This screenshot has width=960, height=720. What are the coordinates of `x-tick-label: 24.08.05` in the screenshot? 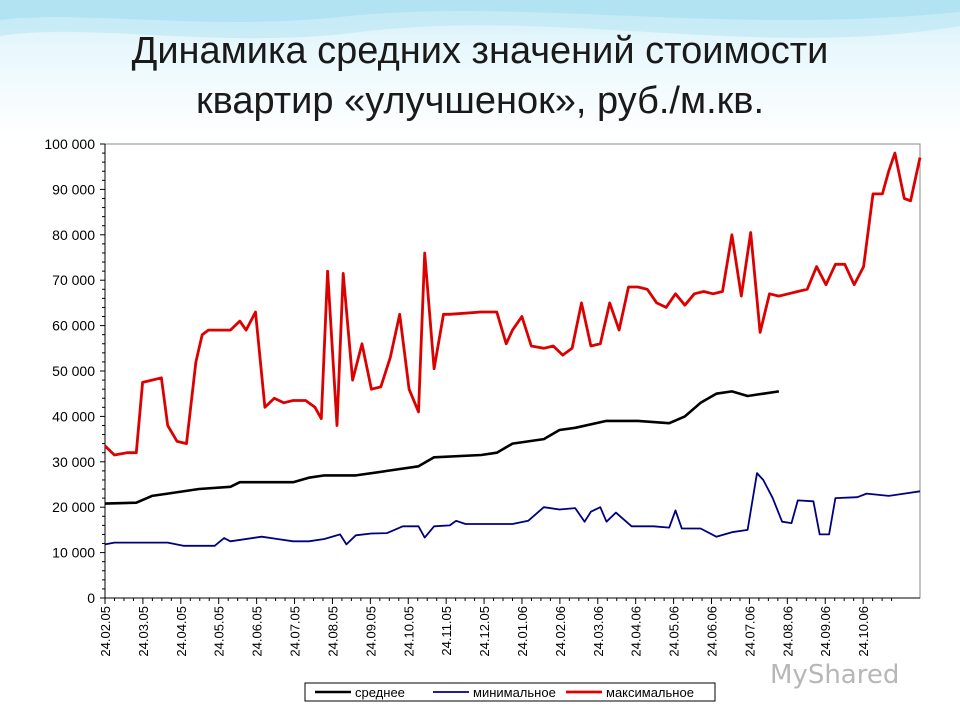 It's located at (332, 631).